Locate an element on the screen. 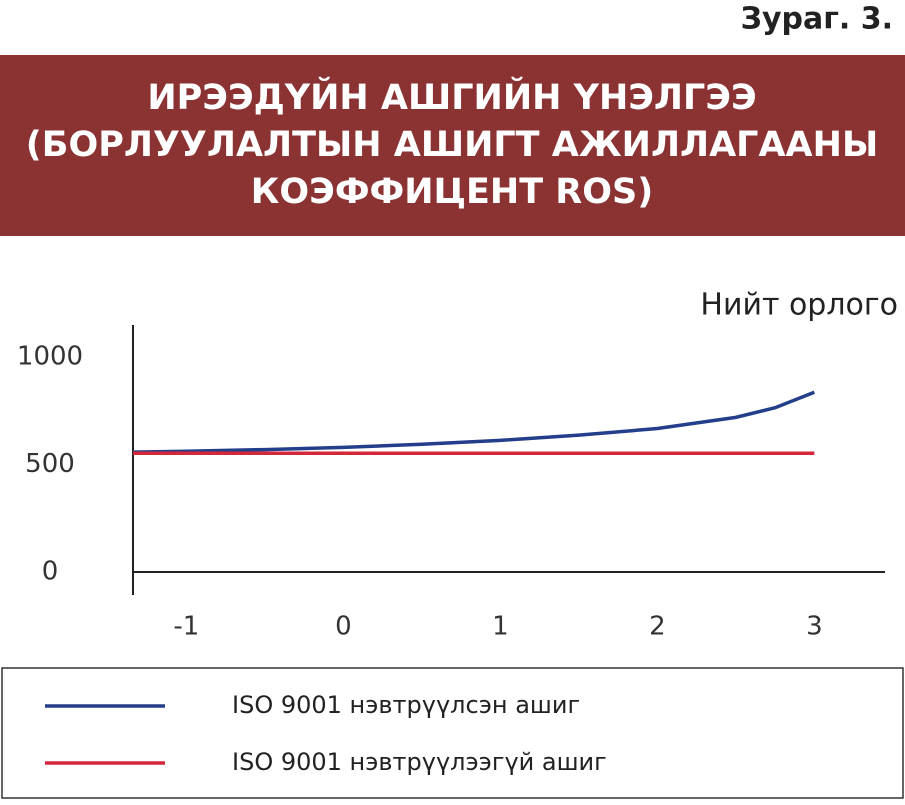 The width and height of the screenshot is (905, 805). figure-label: Зураг. 3. is located at coordinates (817, 19).